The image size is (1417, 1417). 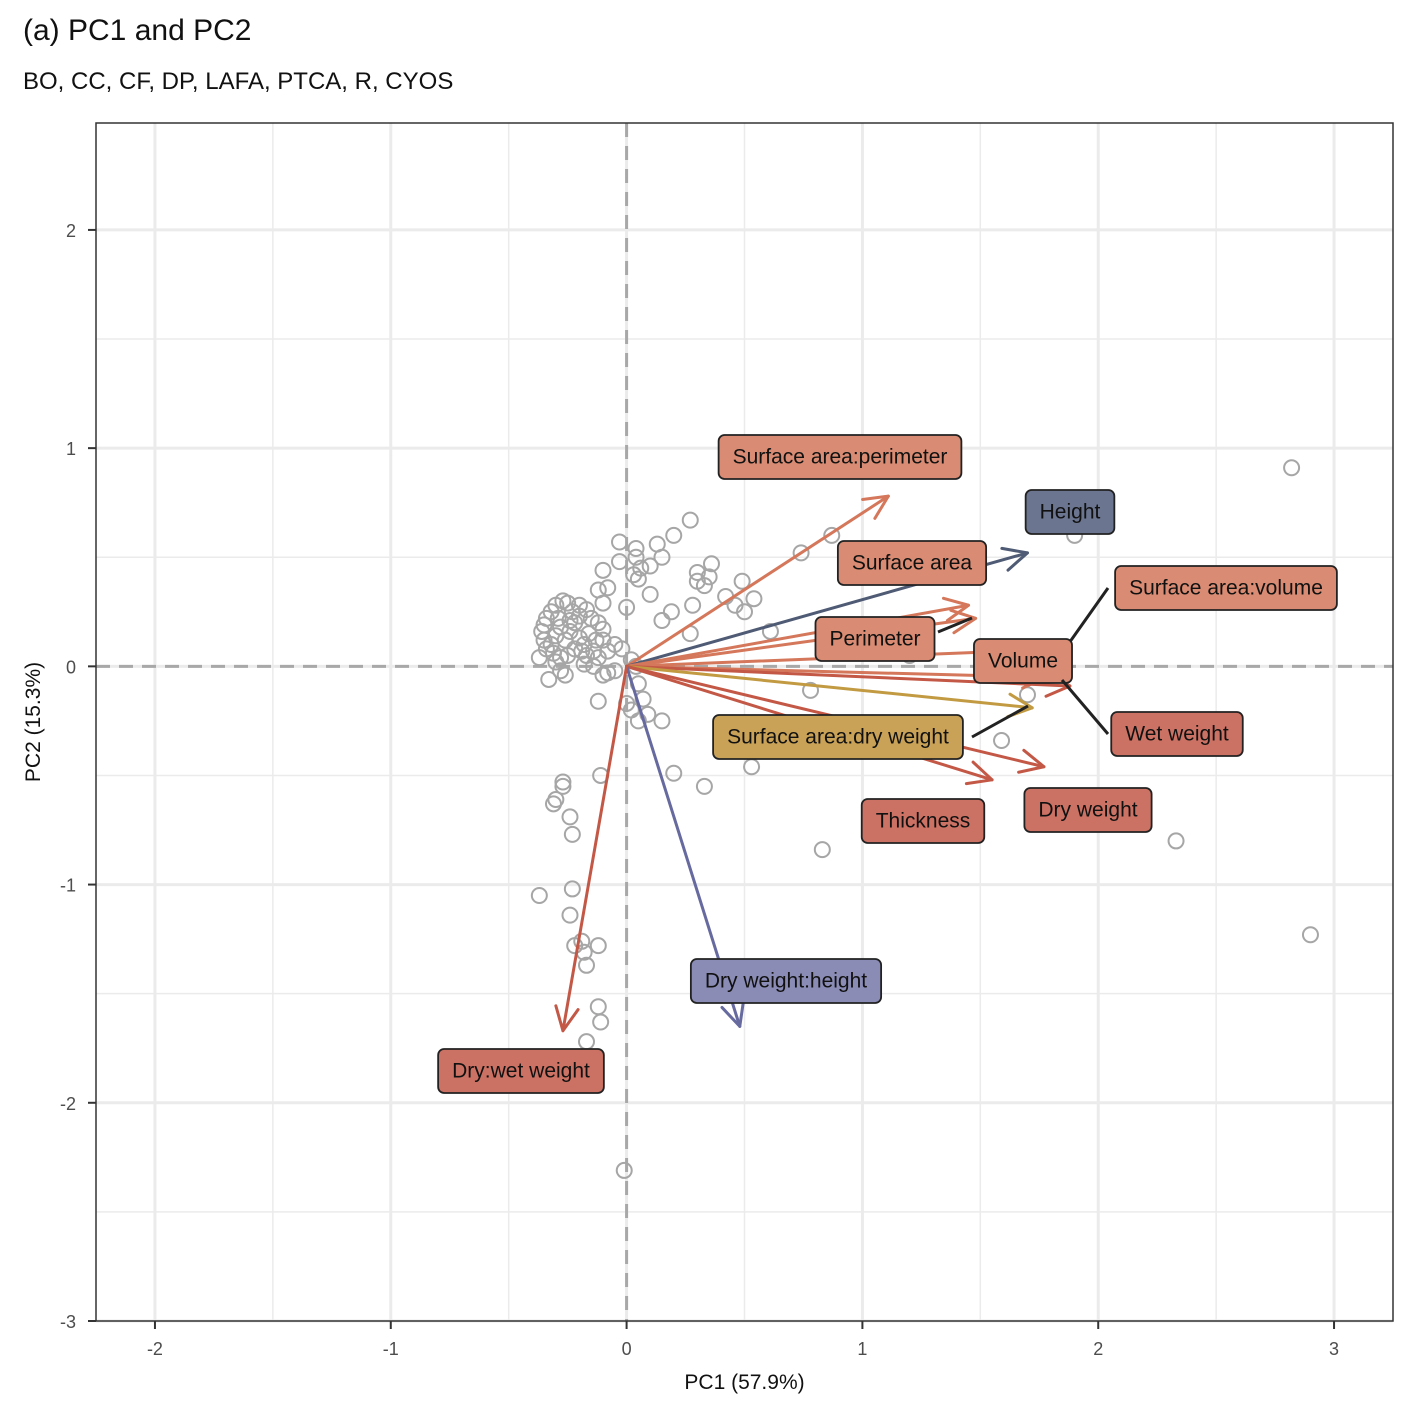 What do you see at coordinates (137, 30) in the screenshot?
I see `chart-title: (a) PC1 and PC2` at bounding box center [137, 30].